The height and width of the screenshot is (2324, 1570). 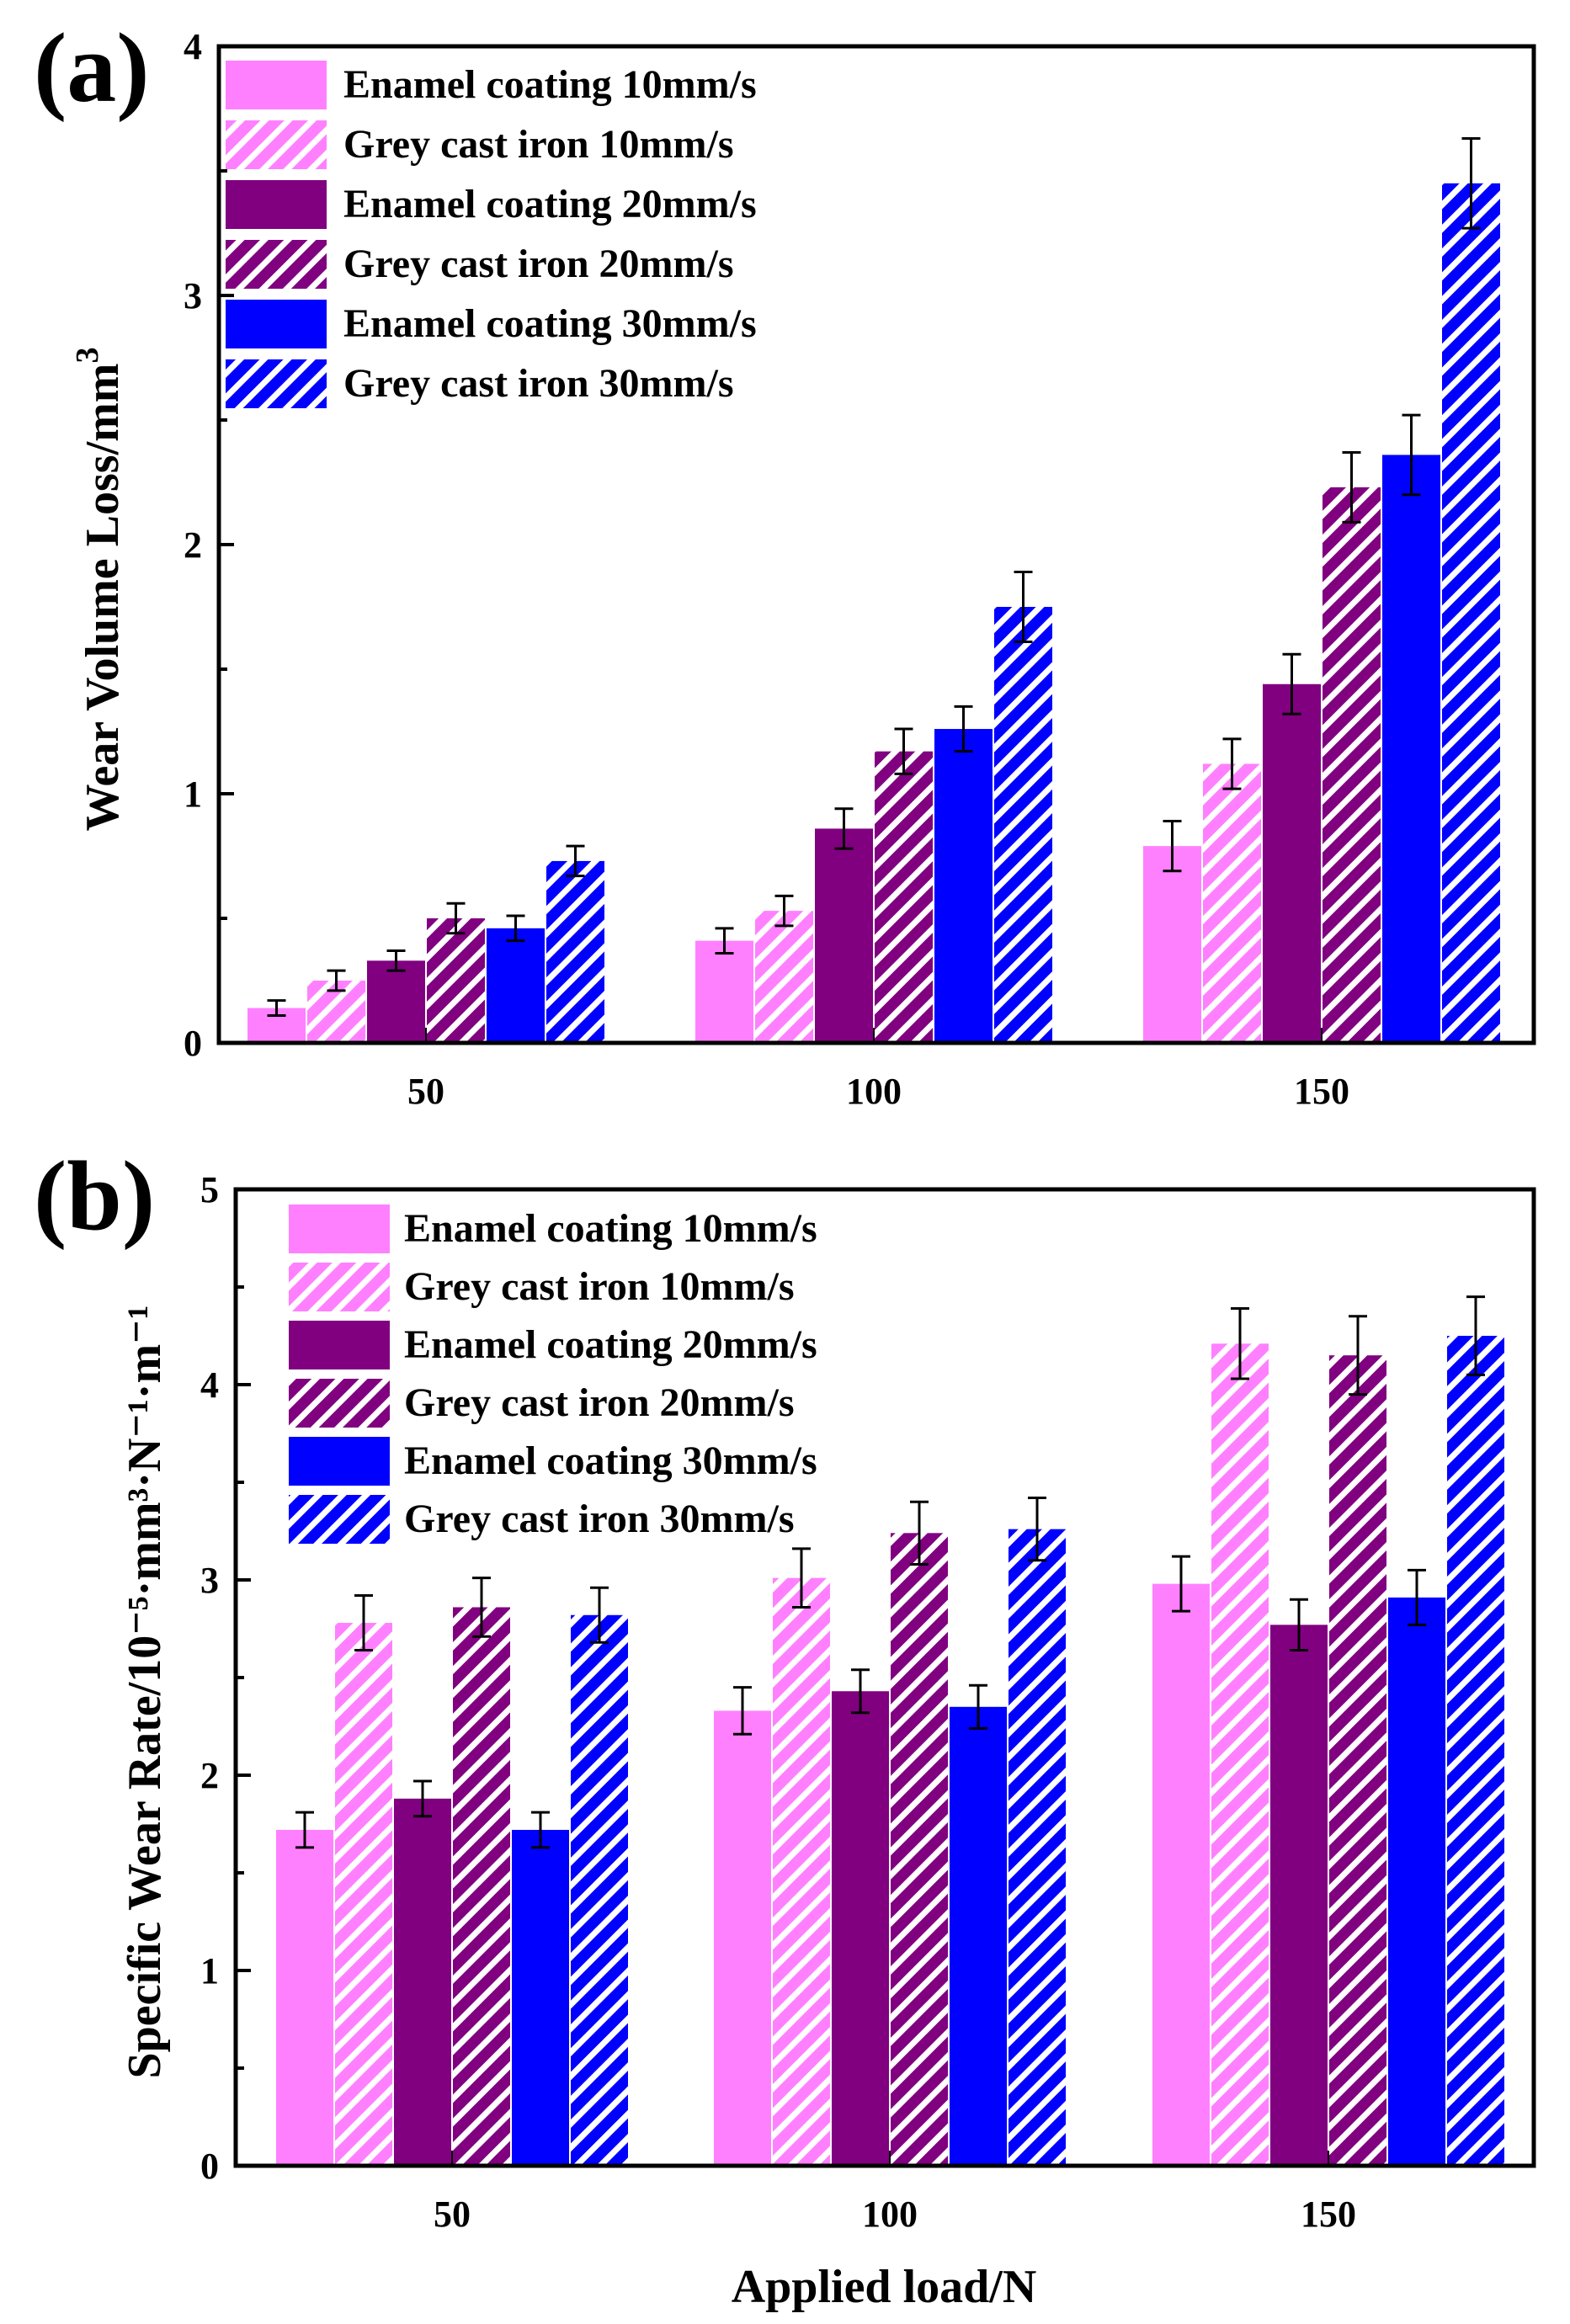 What do you see at coordinates (193, 295) in the screenshot?
I see `panel-a-ytick-label: 3` at bounding box center [193, 295].